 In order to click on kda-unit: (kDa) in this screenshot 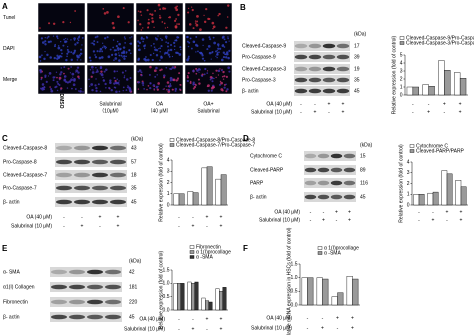, I will do `click(137, 139)`.